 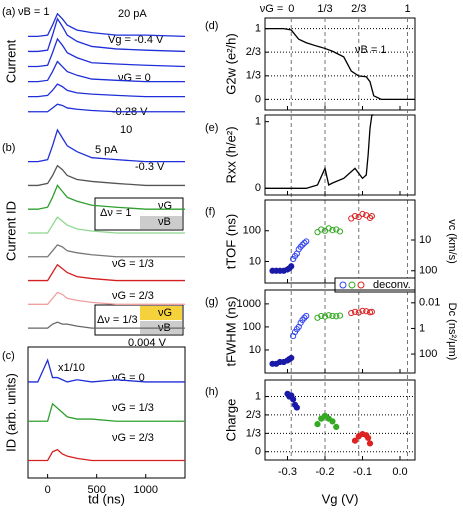 What do you see at coordinates (358, 9) in the screenshot?
I see `nu-label: 2/3` at bounding box center [358, 9].